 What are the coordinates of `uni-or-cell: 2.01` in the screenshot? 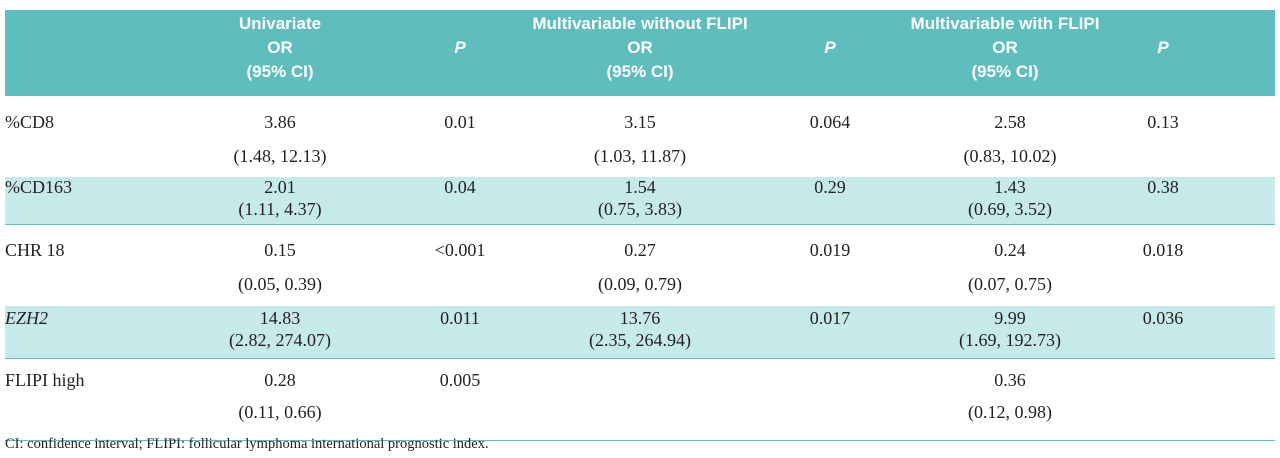 It's located at (280, 187).